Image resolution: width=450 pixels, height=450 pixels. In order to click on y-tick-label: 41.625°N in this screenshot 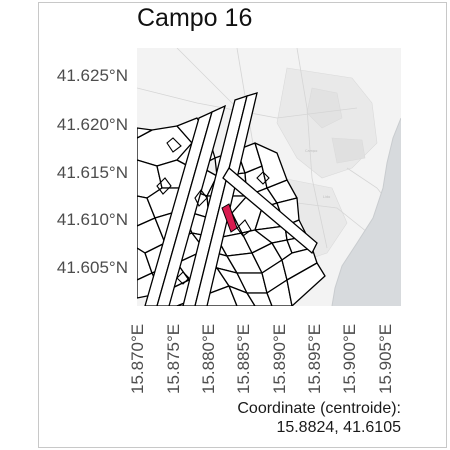, I will do `click(92, 75)`.